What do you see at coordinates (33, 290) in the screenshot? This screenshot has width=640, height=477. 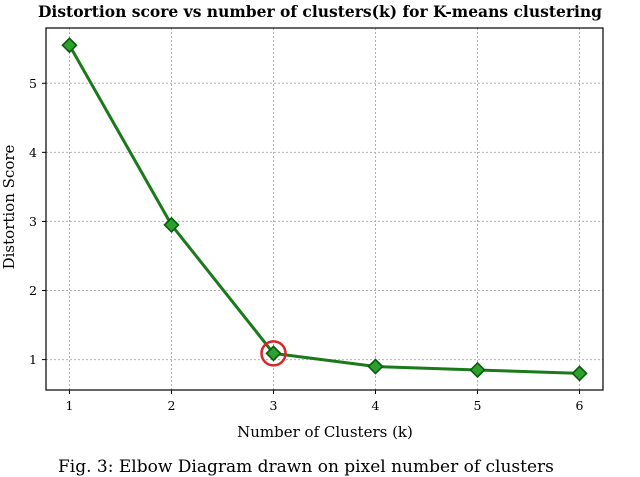 I see `y-tick-label: 2` at bounding box center [33, 290].